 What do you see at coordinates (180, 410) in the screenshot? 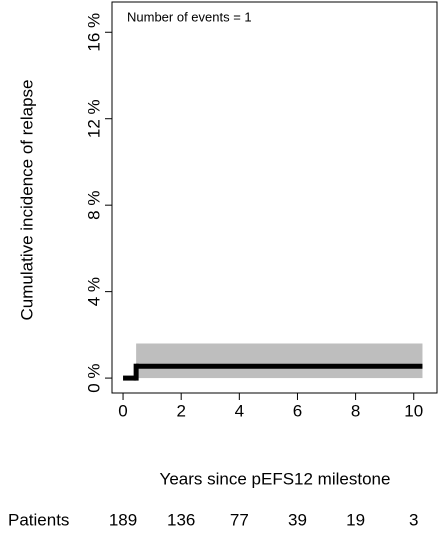
I see `x-tick-label: 2` at bounding box center [180, 410].